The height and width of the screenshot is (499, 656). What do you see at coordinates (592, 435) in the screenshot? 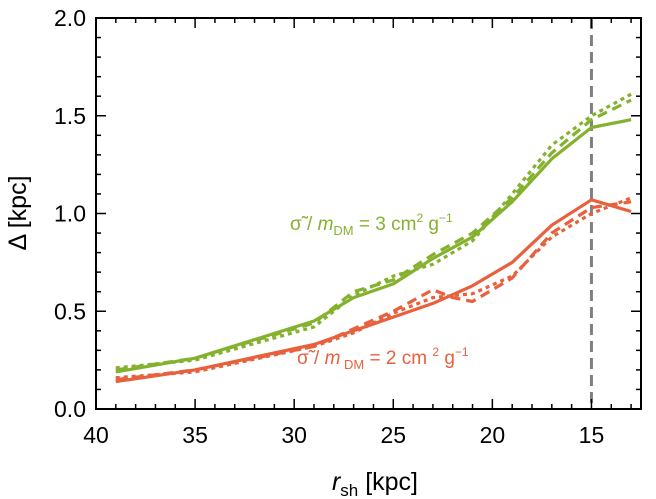
I see `x-tick-label: 15` at bounding box center [592, 435].